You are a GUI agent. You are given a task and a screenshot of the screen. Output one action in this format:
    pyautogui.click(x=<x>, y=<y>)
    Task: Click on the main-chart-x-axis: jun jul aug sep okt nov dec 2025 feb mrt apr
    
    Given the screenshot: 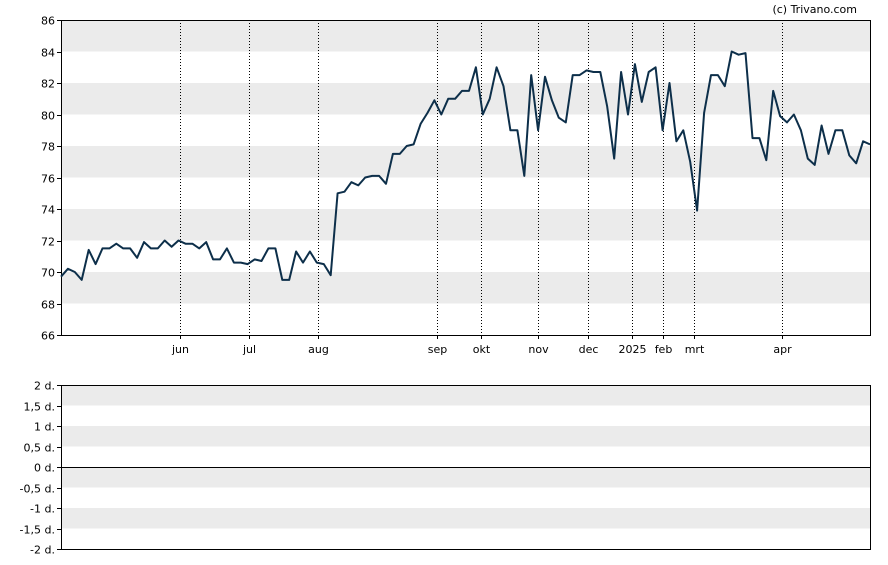 What is the action you would take?
    pyautogui.click(x=481, y=345)
    